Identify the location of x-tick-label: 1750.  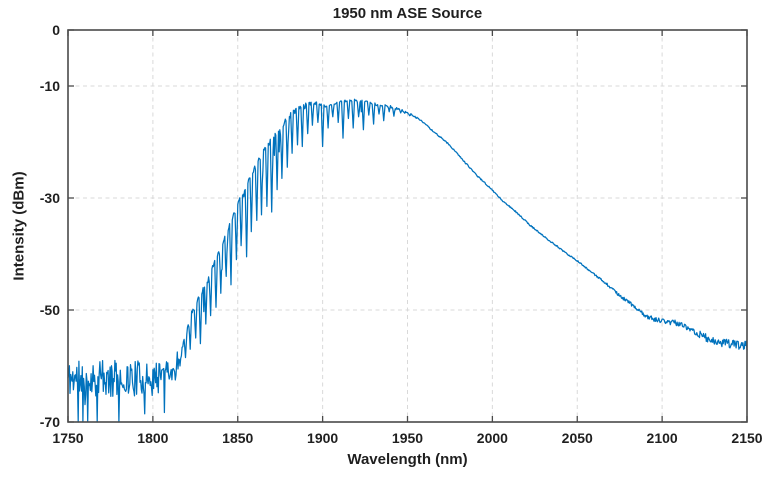
(67, 438).